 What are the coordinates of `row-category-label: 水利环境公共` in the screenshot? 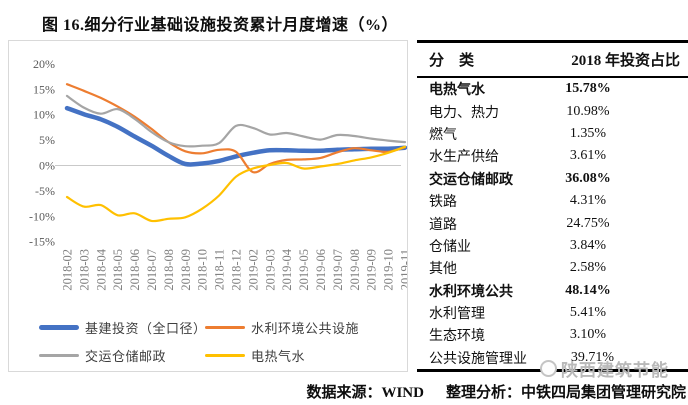 It's located at (471, 292).